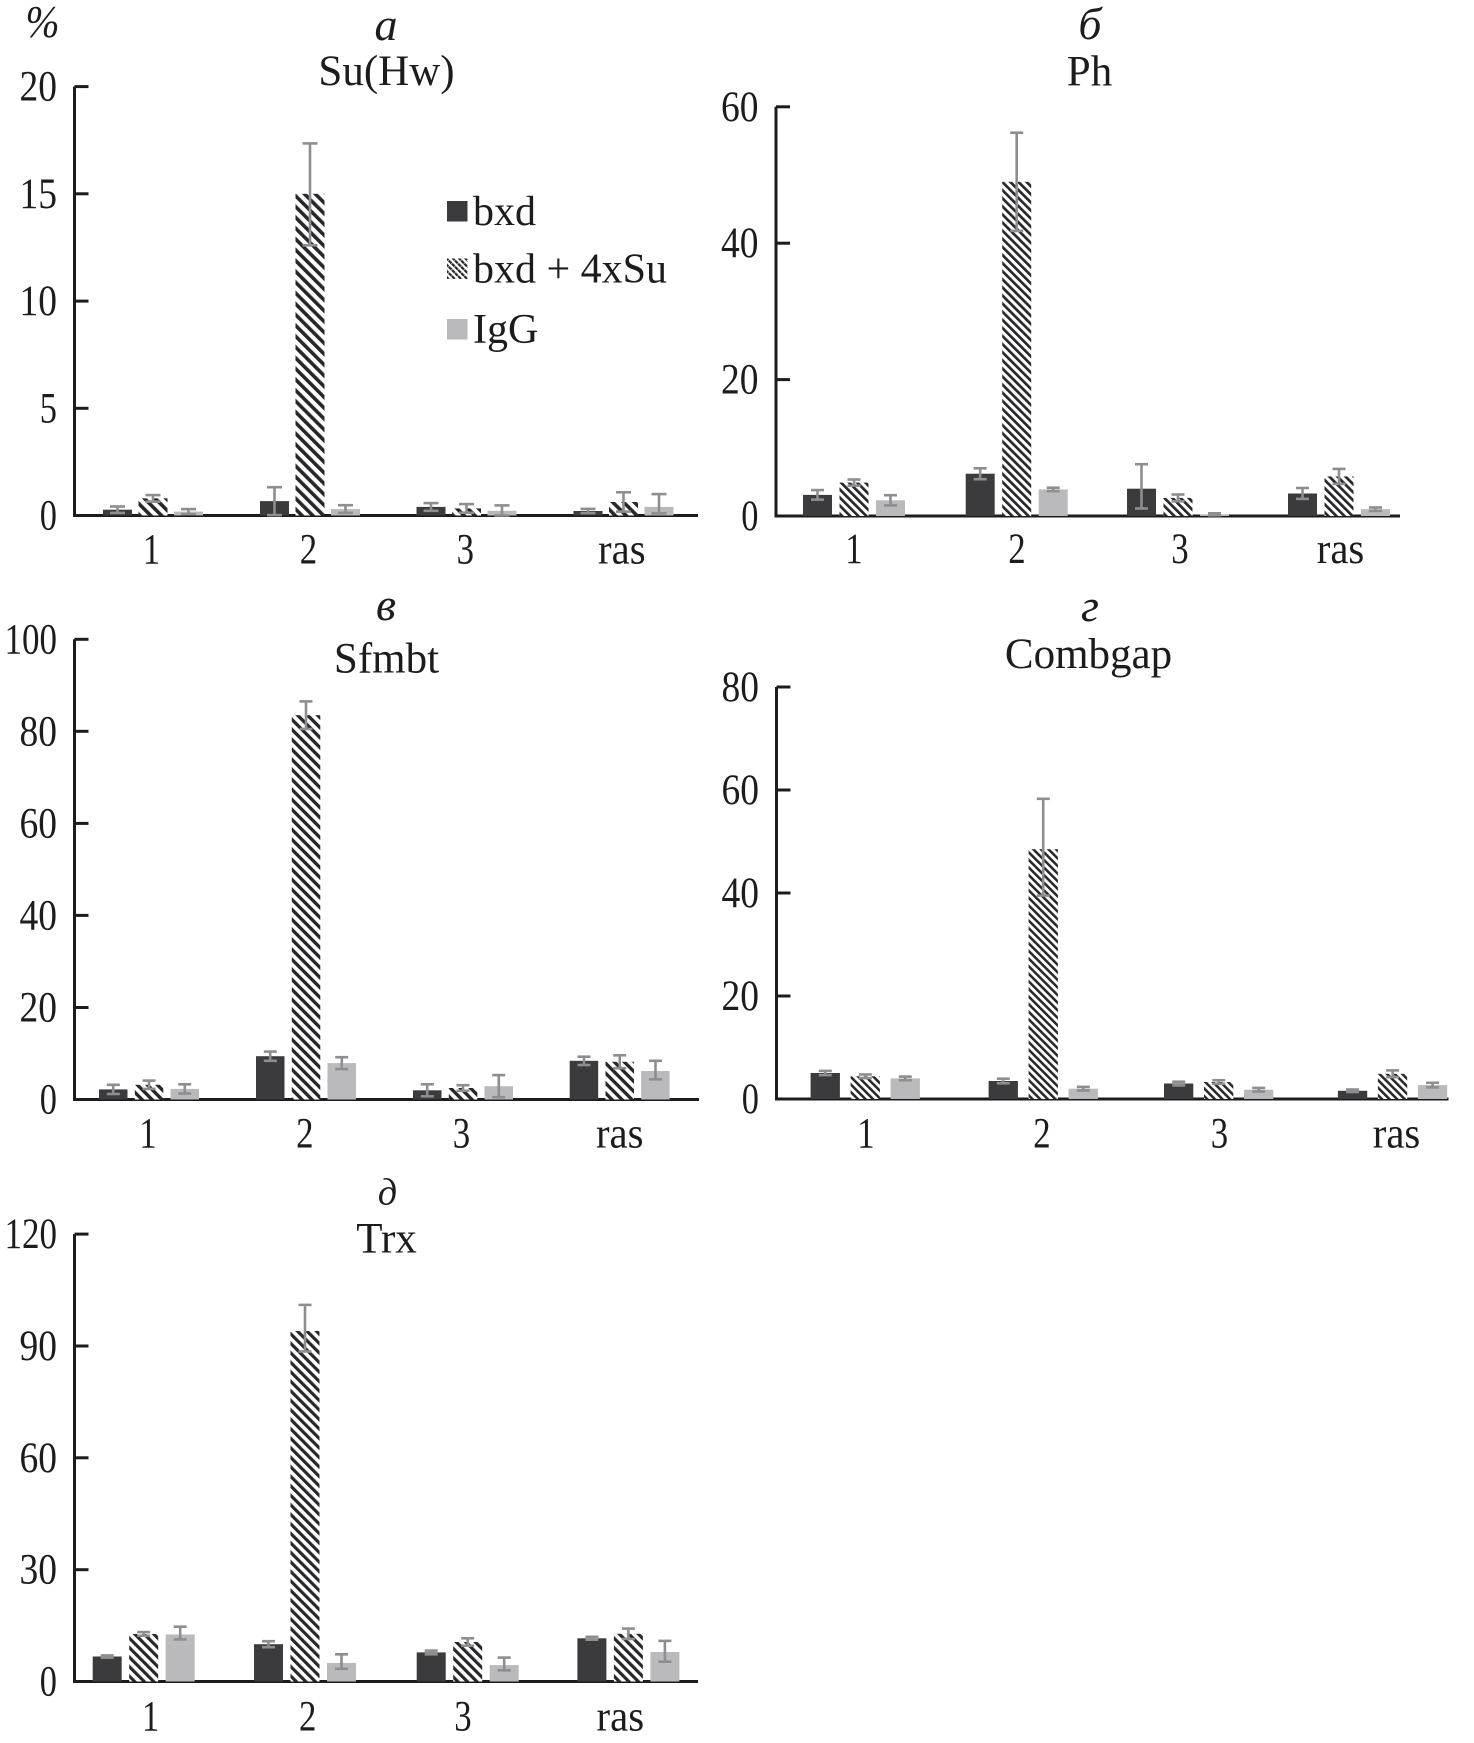 The width and height of the screenshot is (1474, 1743). What do you see at coordinates (39, 194) in the screenshot?
I see `svg-text: 15` at bounding box center [39, 194].